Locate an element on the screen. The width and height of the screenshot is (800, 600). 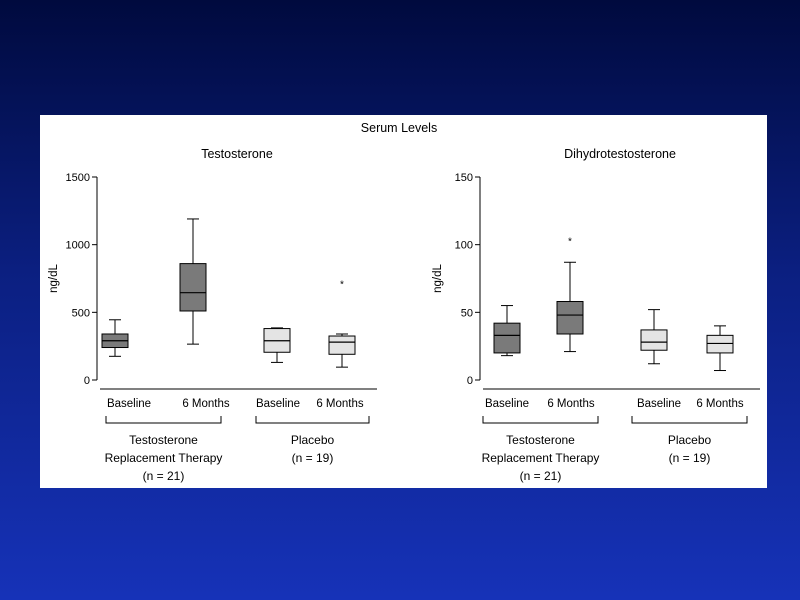
y-tick-label: 100 is located at coordinates (464, 246).